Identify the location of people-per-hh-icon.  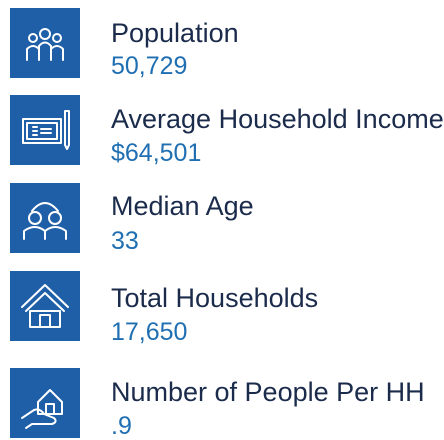
(45, 403).